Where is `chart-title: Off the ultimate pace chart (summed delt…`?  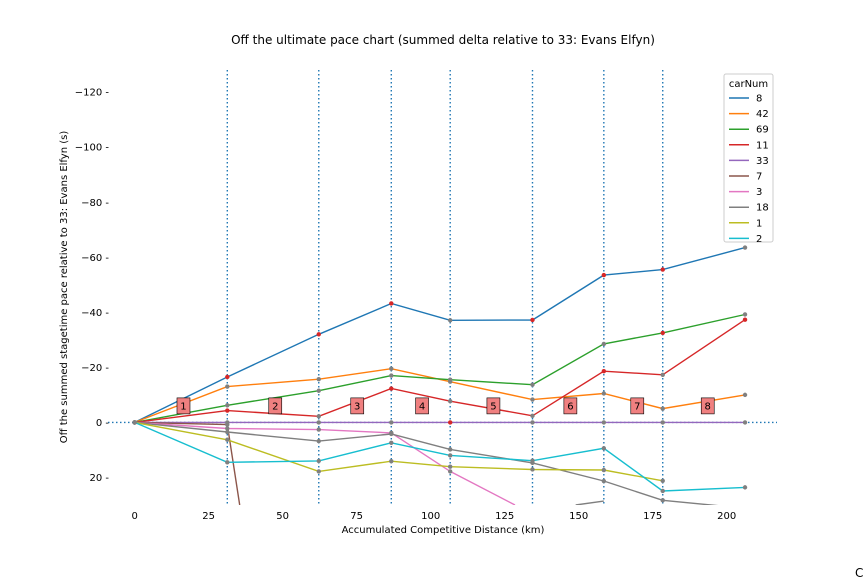
chart-title: Off the ultimate pace chart (summed delt… is located at coordinates (443, 40).